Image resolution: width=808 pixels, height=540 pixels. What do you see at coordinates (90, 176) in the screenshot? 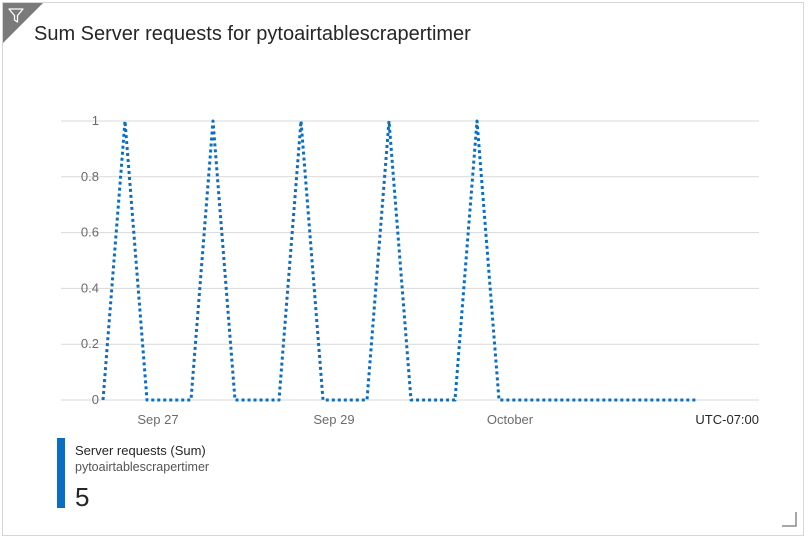
I see `y-tick-label: 0.8` at bounding box center [90, 176].